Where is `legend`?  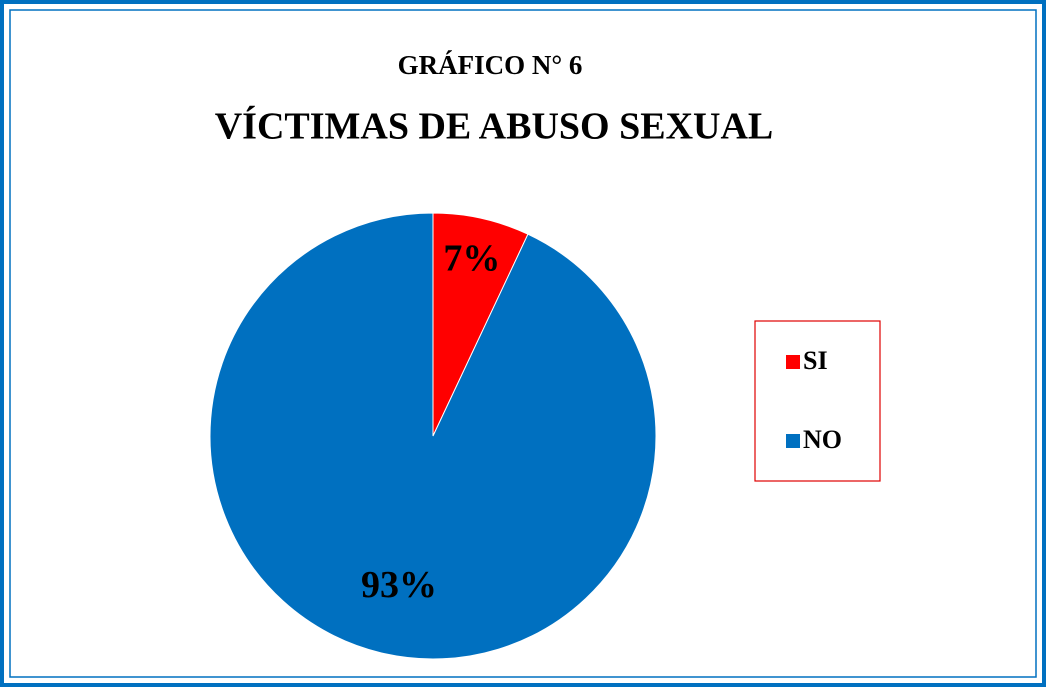
legend is located at coordinates (817, 401).